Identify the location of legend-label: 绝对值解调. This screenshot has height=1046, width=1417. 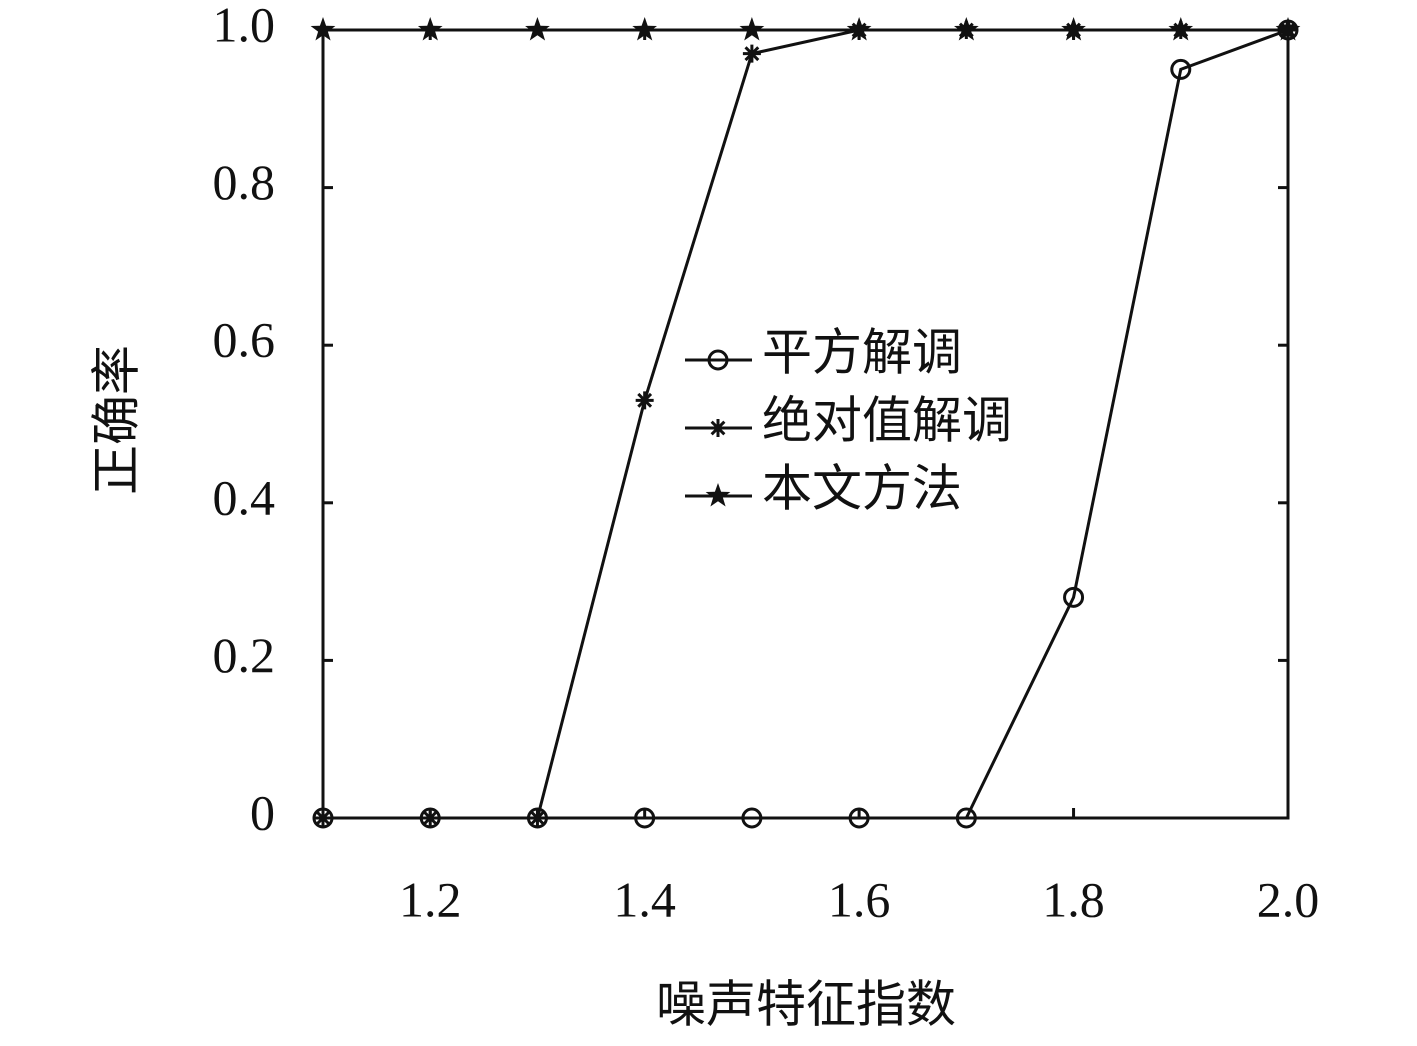
(887, 421).